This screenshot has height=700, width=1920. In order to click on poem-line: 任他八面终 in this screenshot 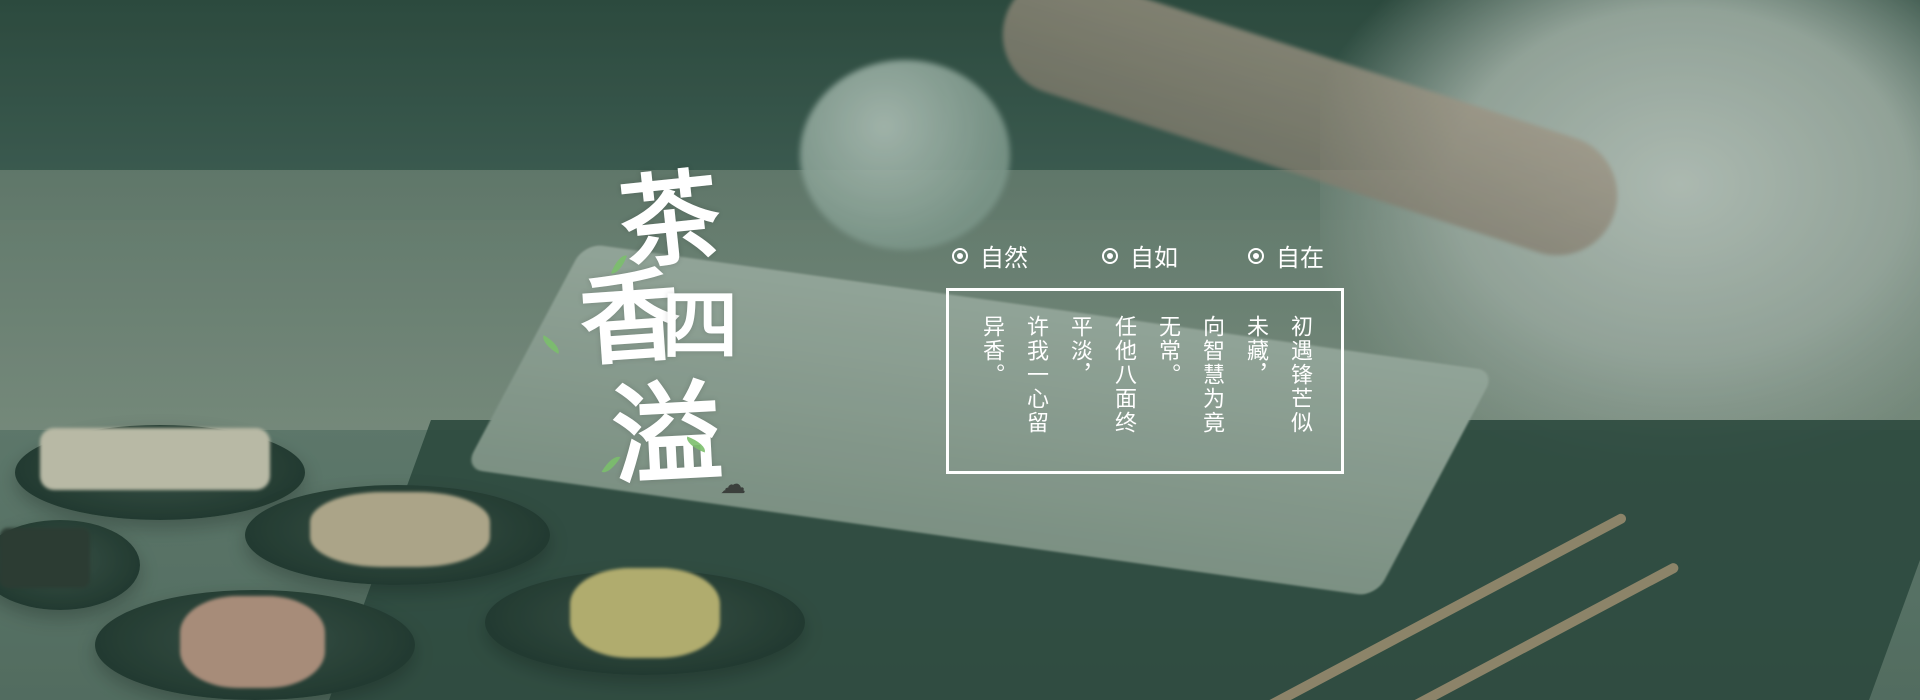, I will do `click(1123, 375)`.